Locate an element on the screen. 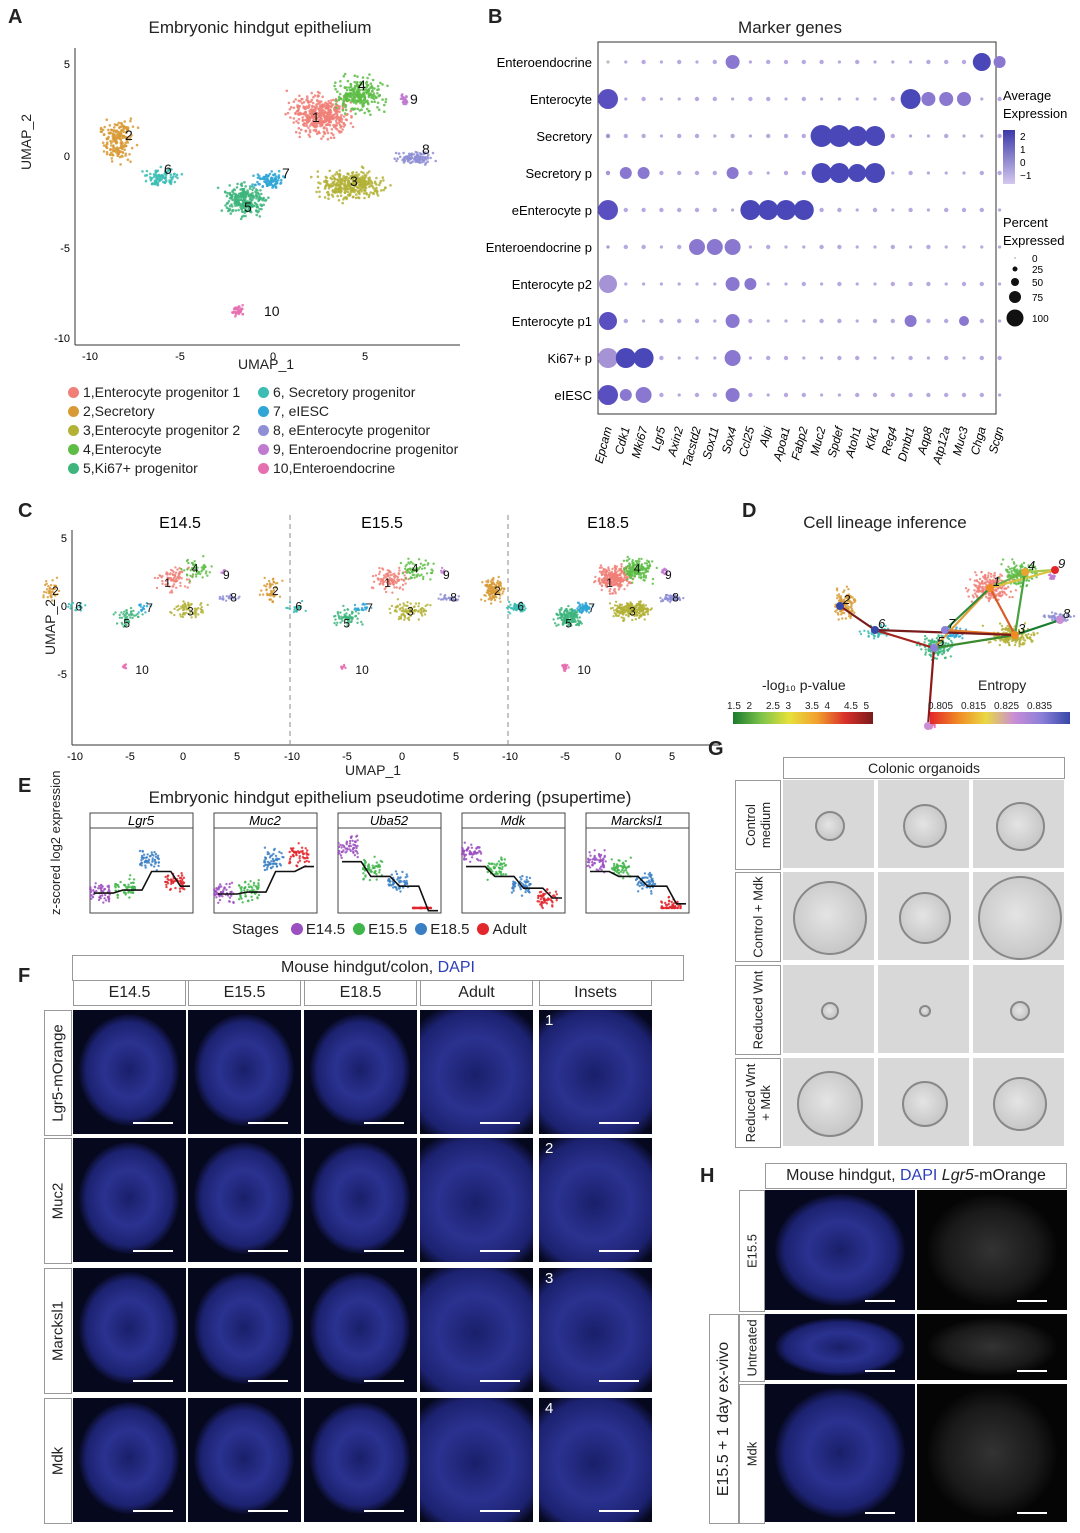 This screenshot has height=1533, width=1080. inset-number: 3 is located at coordinates (549, 1278).